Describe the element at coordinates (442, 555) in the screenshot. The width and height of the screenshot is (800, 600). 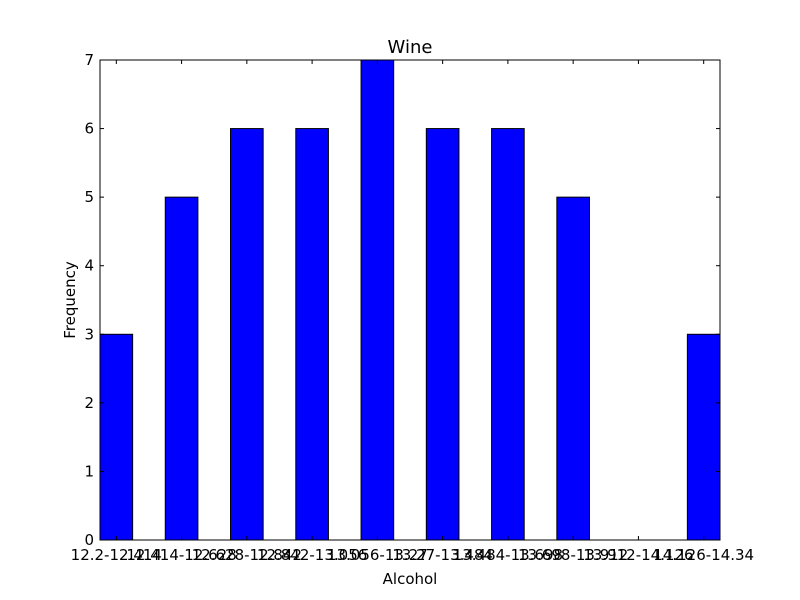
I see `x-tick-label-5: 13.27-13.484` at that location.